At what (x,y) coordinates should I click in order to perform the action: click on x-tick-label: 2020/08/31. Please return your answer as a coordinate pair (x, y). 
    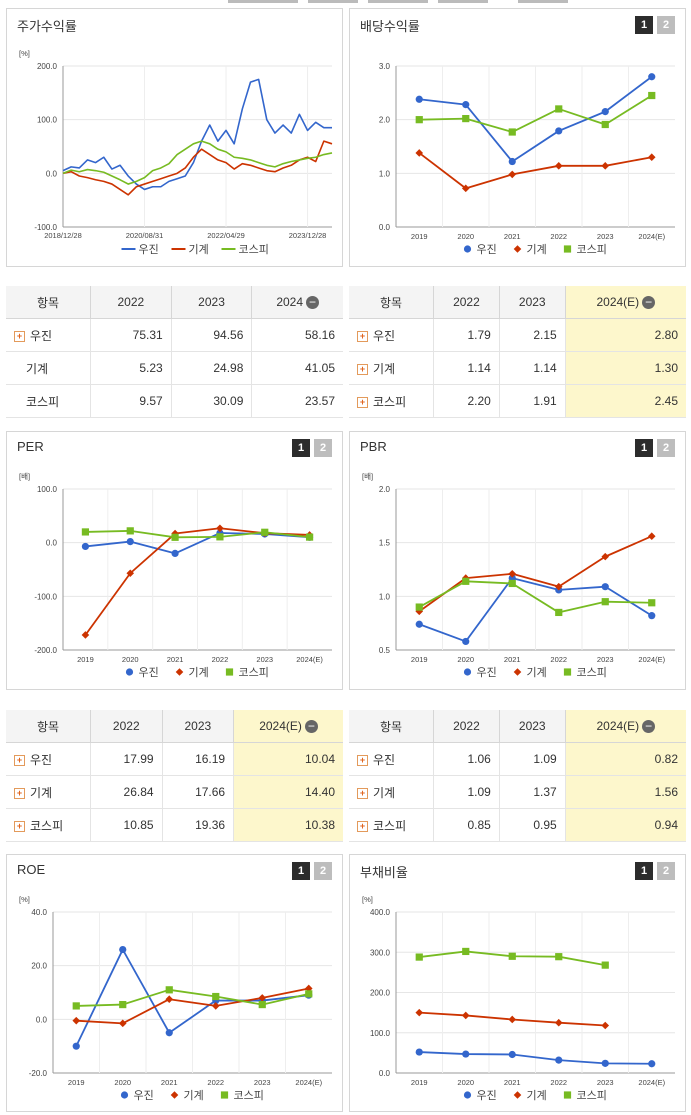
    Looking at the image, I should click on (145, 235).